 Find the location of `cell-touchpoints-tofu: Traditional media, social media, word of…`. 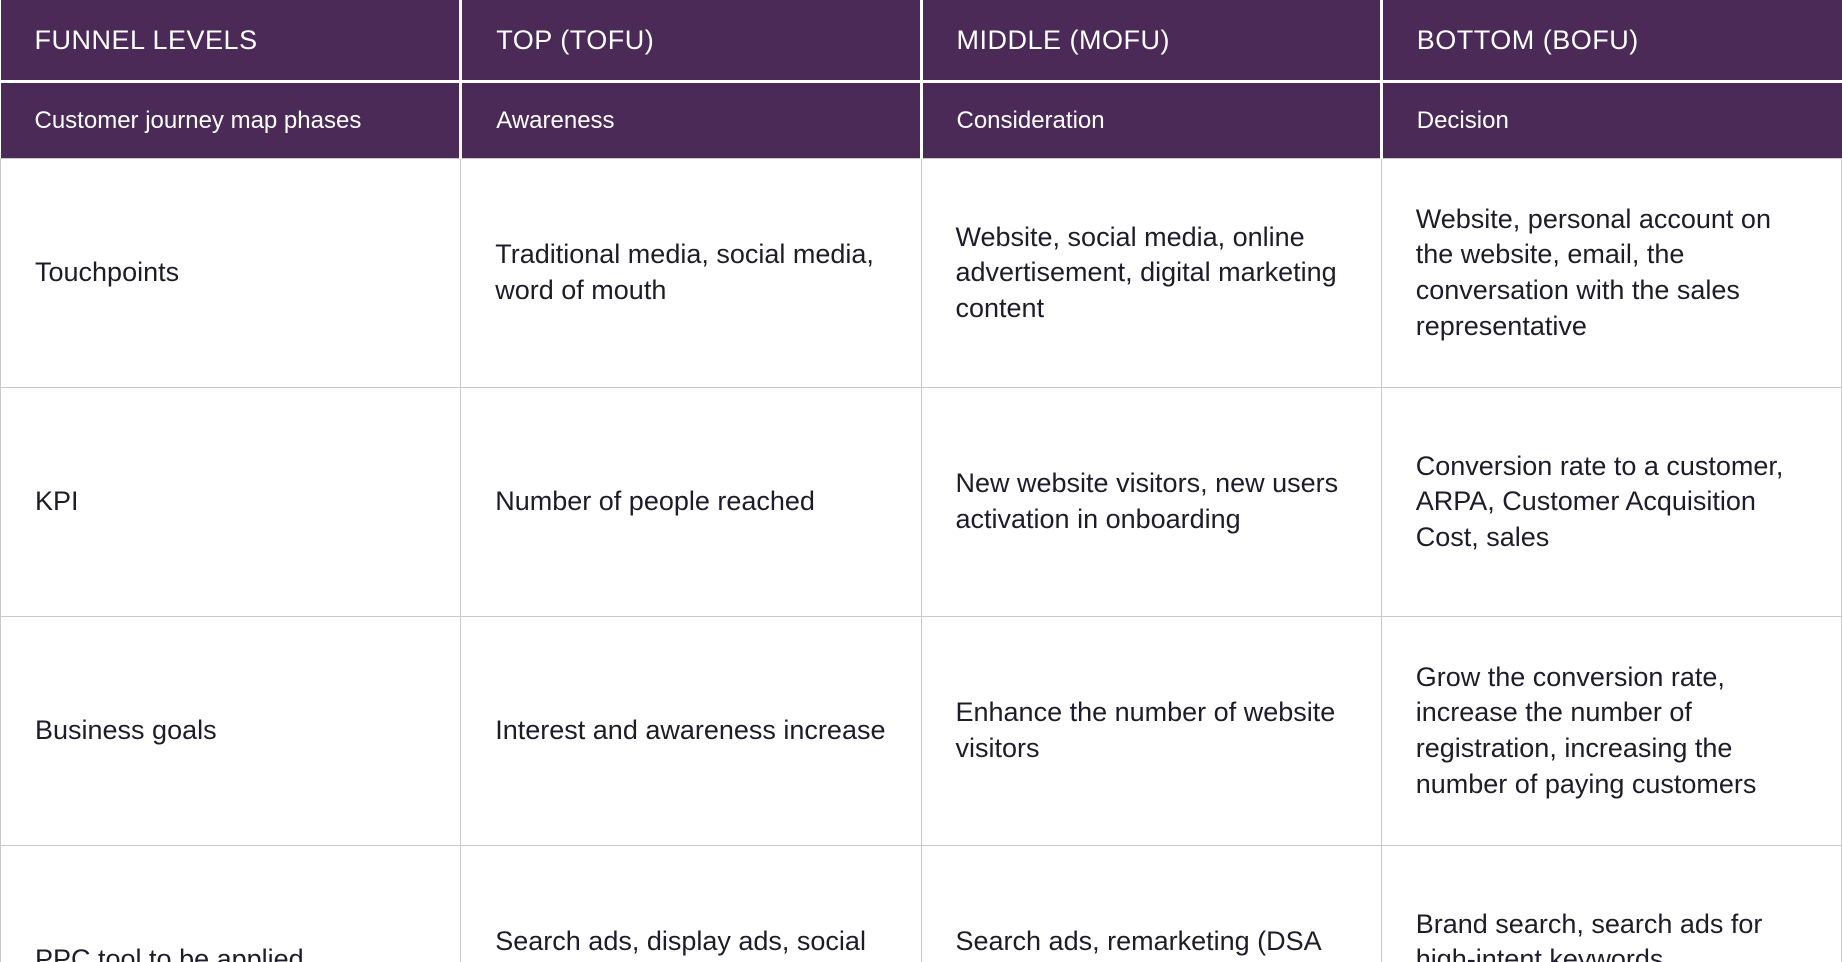

cell-touchpoints-tofu: Traditional media, social media, word of… is located at coordinates (691, 273).